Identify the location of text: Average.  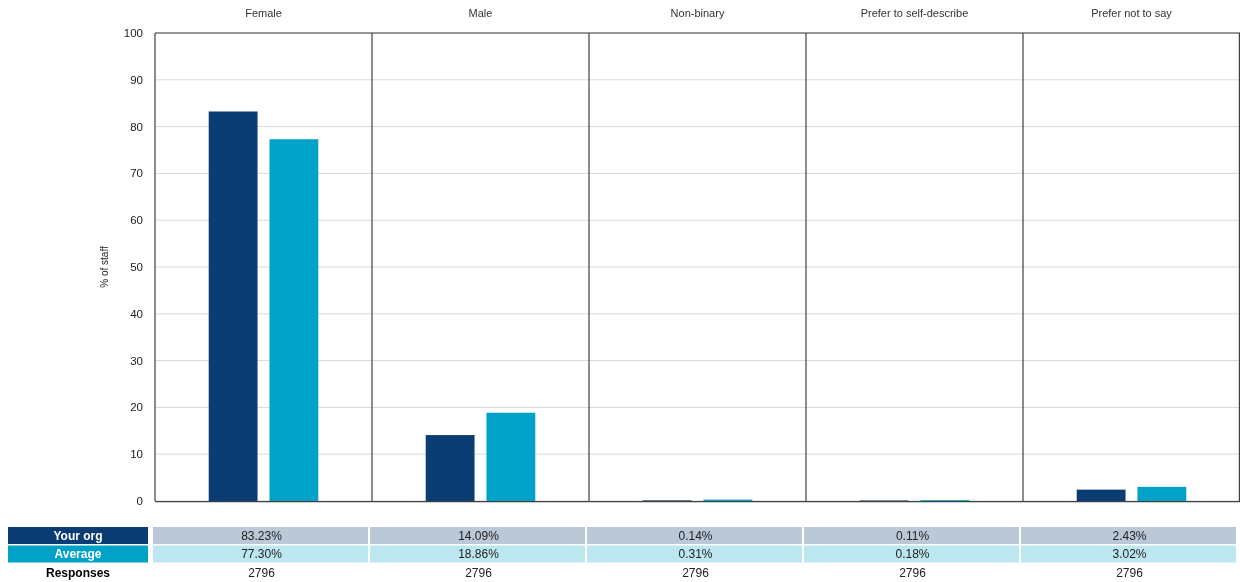
(78, 554).